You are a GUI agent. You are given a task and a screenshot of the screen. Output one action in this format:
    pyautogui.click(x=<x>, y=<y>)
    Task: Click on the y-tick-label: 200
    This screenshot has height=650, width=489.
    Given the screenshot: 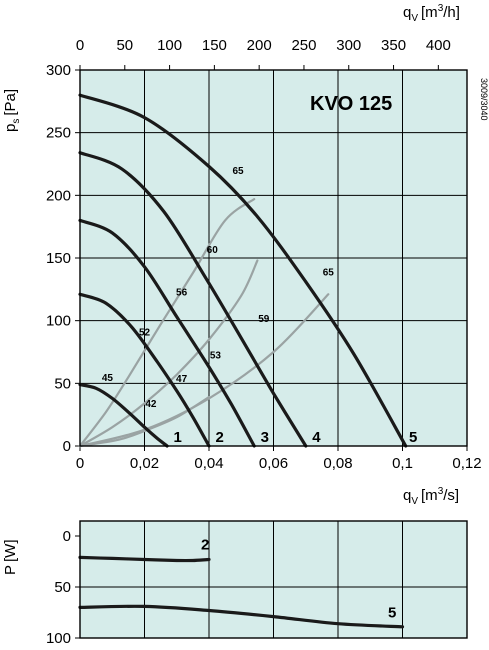 What is the action you would take?
    pyautogui.click(x=58, y=195)
    